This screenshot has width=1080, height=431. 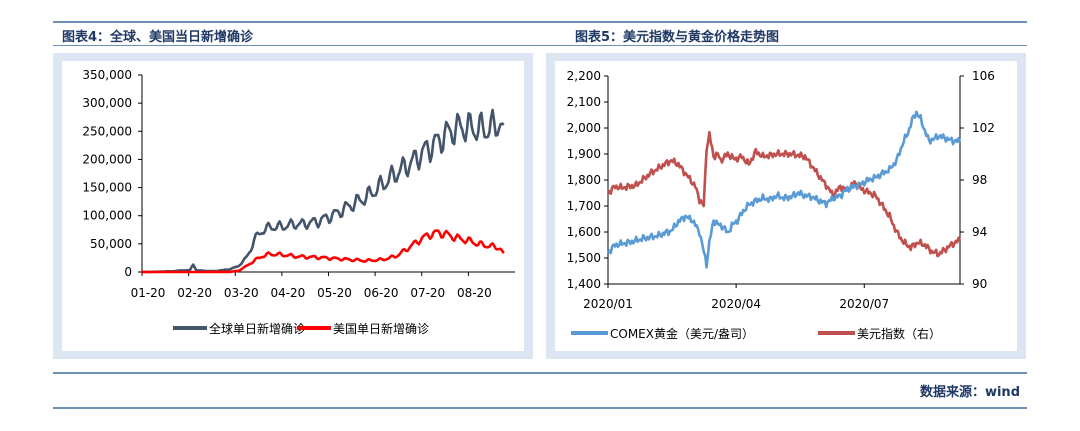 What do you see at coordinates (107, 131) in the screenshot?
I see `y-tick-label: 250,000` at bounding box center [107, 131].